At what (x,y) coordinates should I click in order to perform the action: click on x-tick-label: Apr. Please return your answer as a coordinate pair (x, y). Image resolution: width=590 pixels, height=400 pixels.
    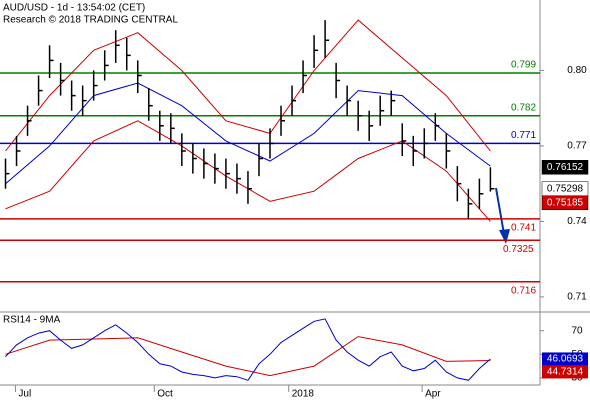
    Looking at the image, I should click on (433, 394).